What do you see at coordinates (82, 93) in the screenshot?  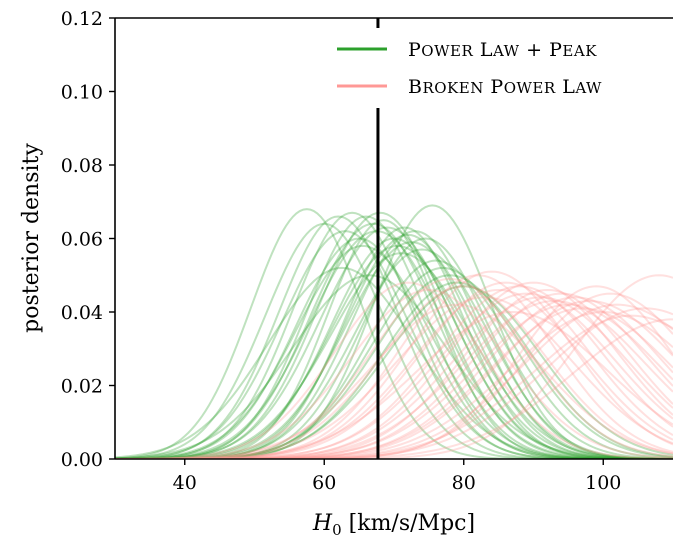 I see `y-tick-label-5: 0.10` at bounding box center [82, 93].